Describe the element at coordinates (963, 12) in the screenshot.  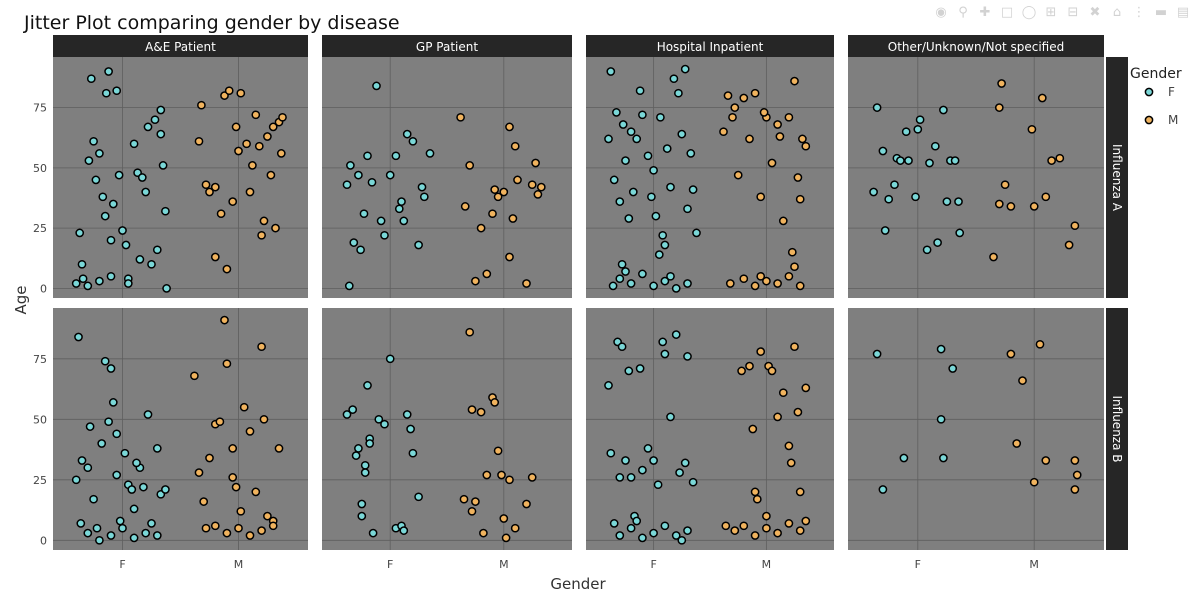
I see `zoom-icon: ⚲` at that location.